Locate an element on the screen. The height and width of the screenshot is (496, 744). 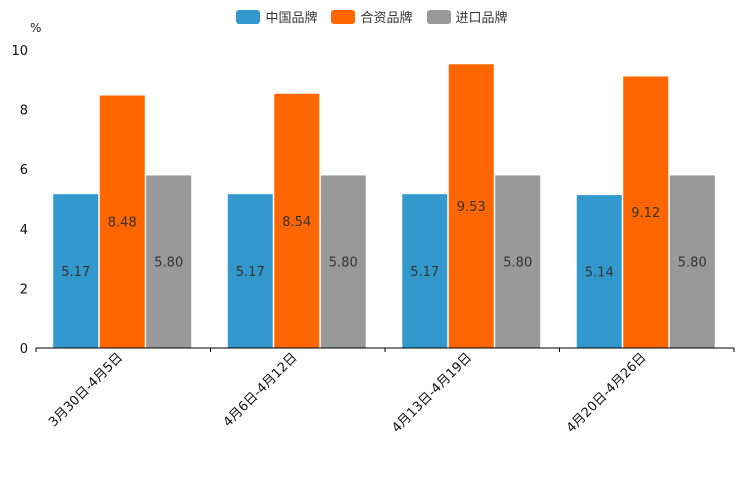
legend-item-import-brand: 进口品牌 is located at coordinates (467, 16).